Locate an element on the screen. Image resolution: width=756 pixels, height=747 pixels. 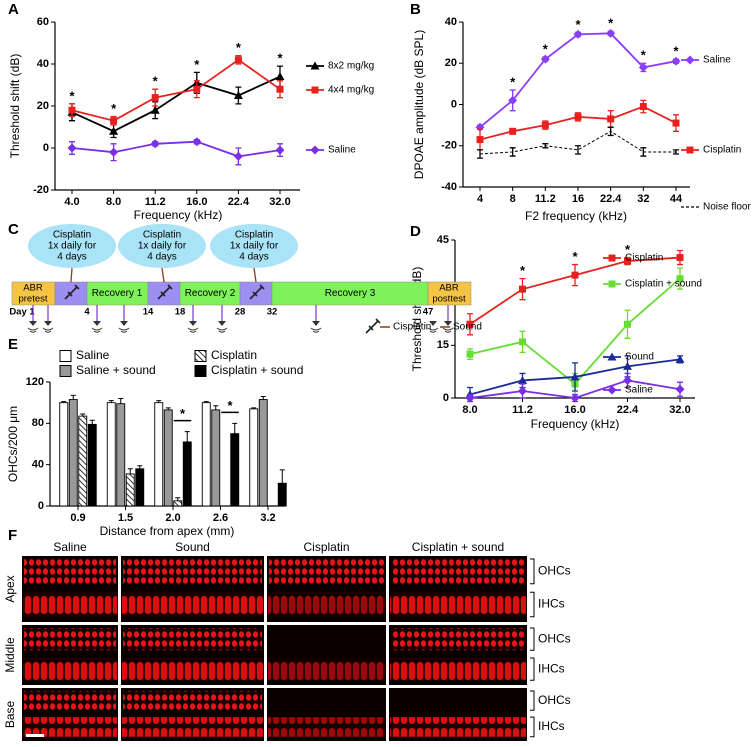
y-axis-title: DPOAE amplitude (dB SPL) is located at coordinates (419, 104).